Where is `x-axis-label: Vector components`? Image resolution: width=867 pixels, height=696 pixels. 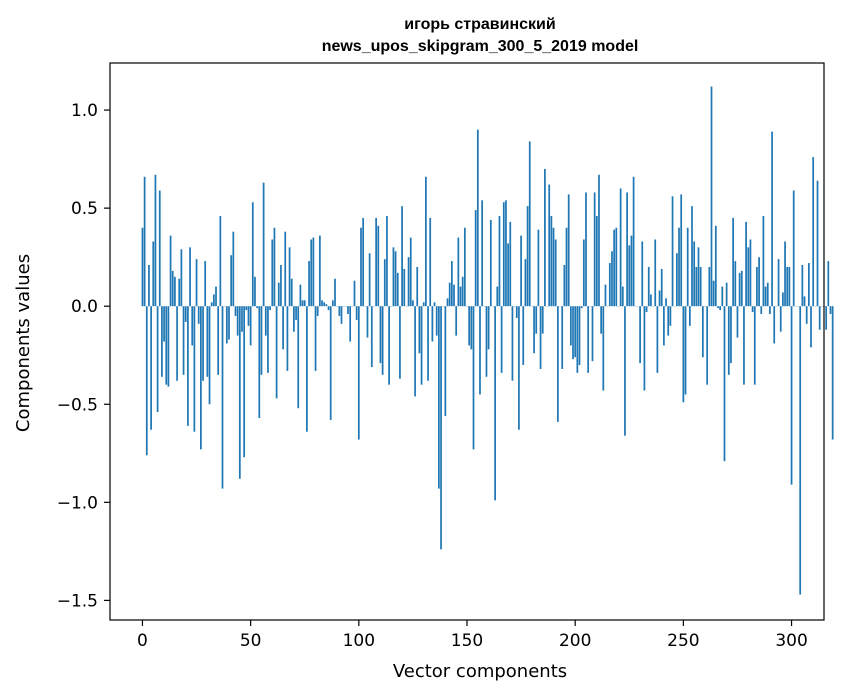 x-axis-label: Vector components is located at coordinates (480, 671).